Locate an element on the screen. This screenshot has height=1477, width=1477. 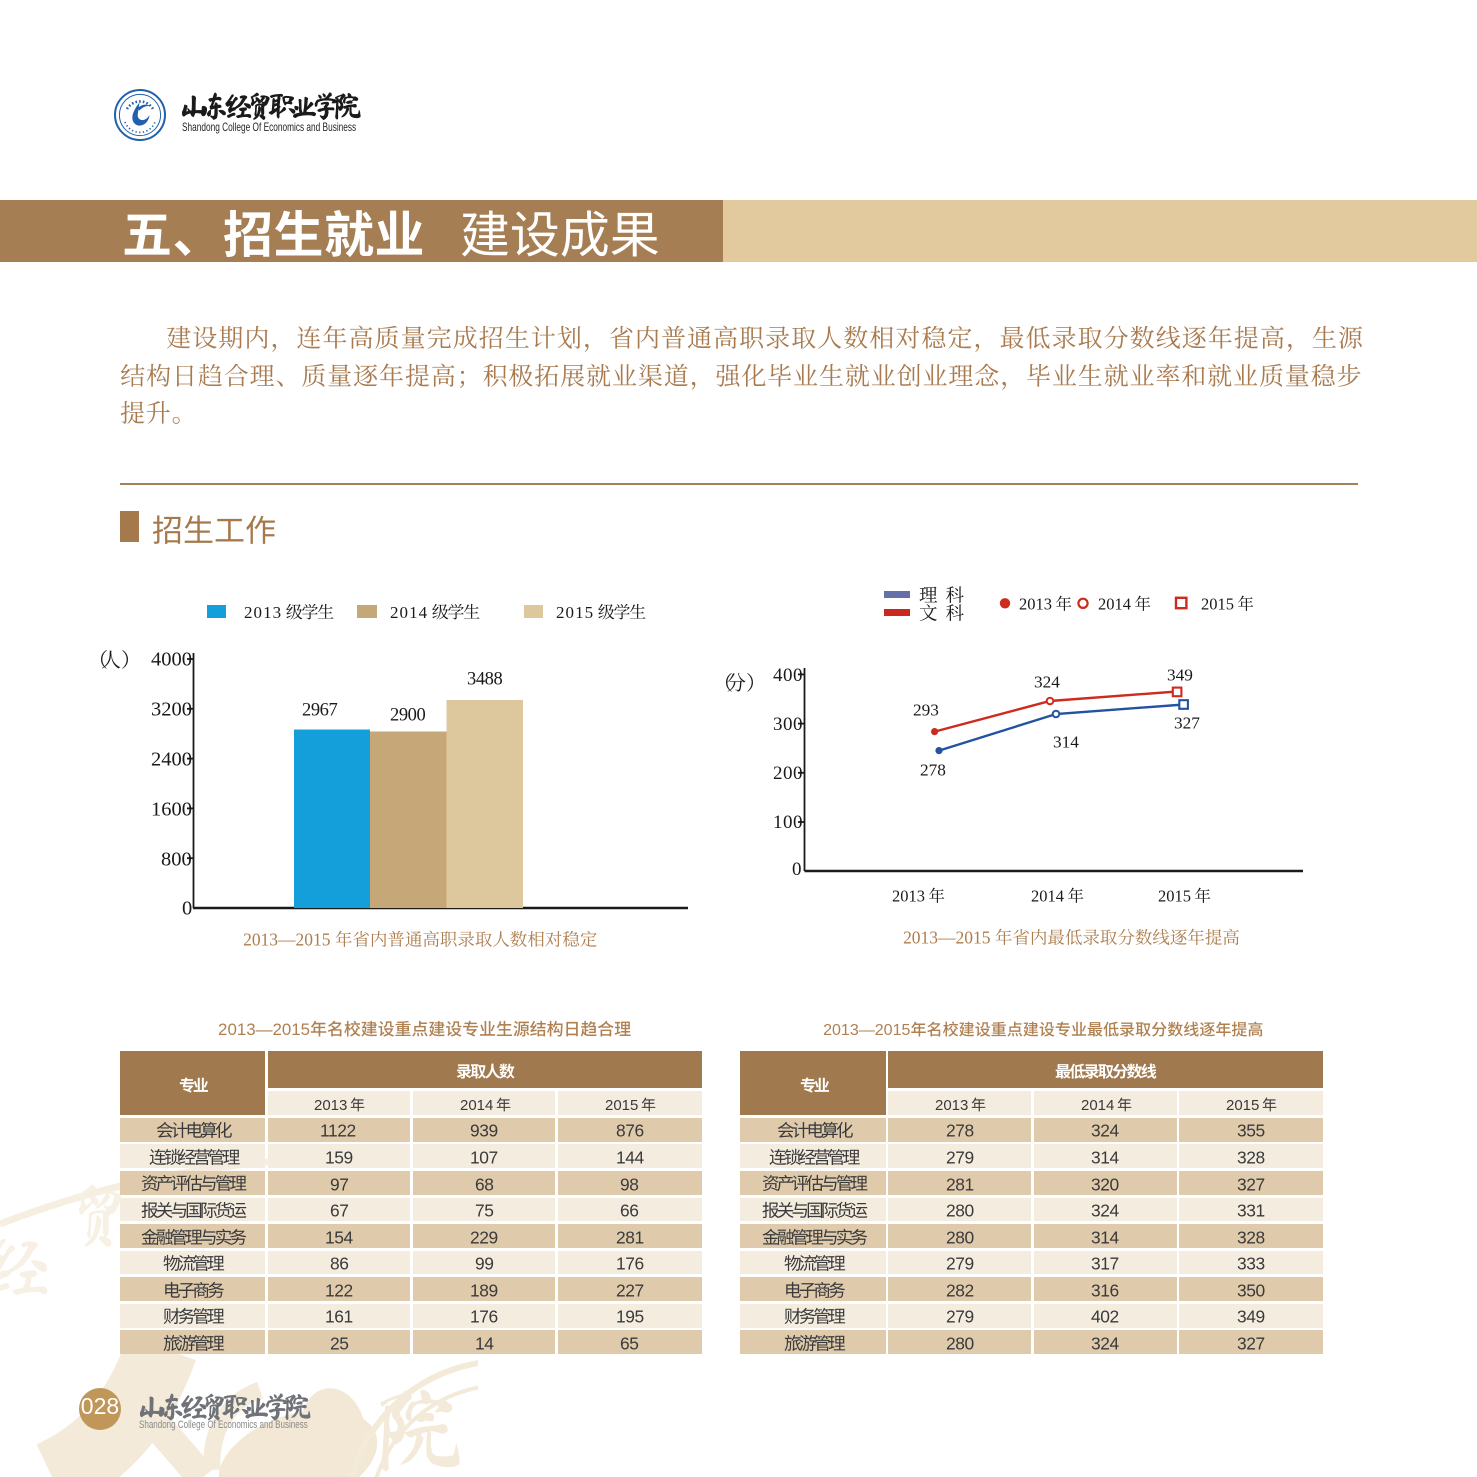
svg-text: 4000 is located at coordinates (171, 660).